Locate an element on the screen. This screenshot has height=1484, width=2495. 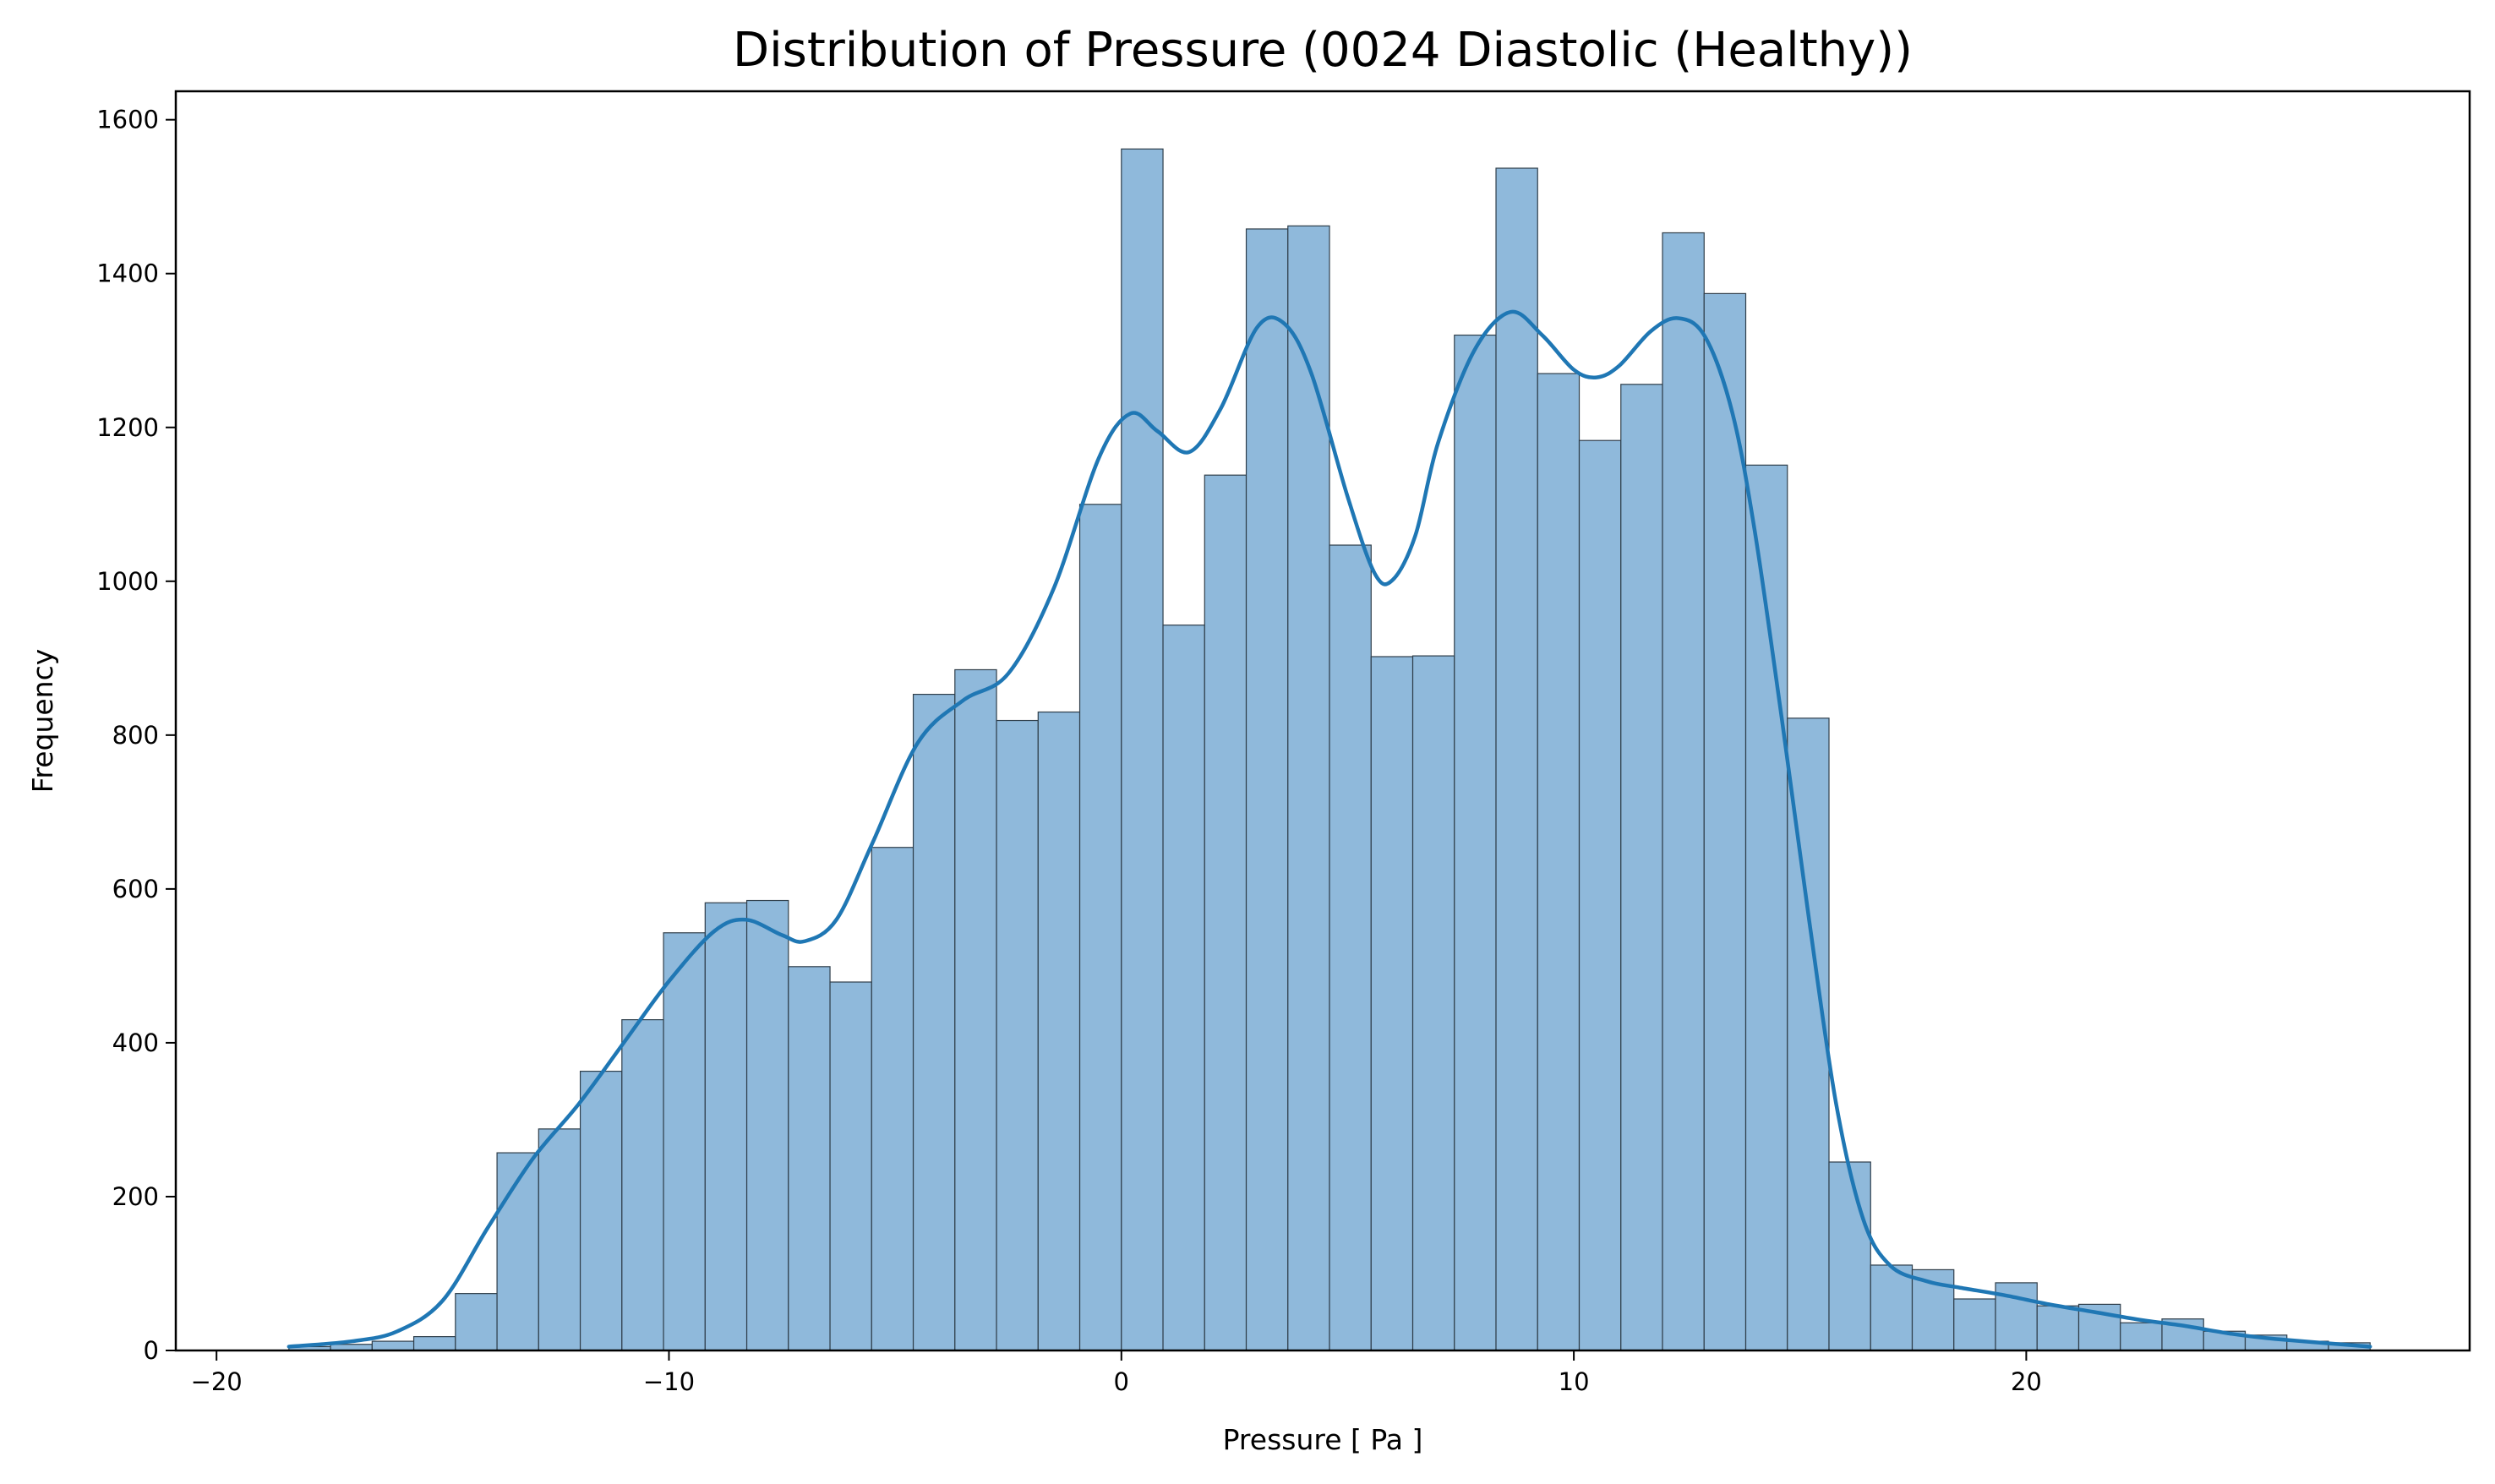
x-tick-label: −10 is located at coordinates (669, 1382).